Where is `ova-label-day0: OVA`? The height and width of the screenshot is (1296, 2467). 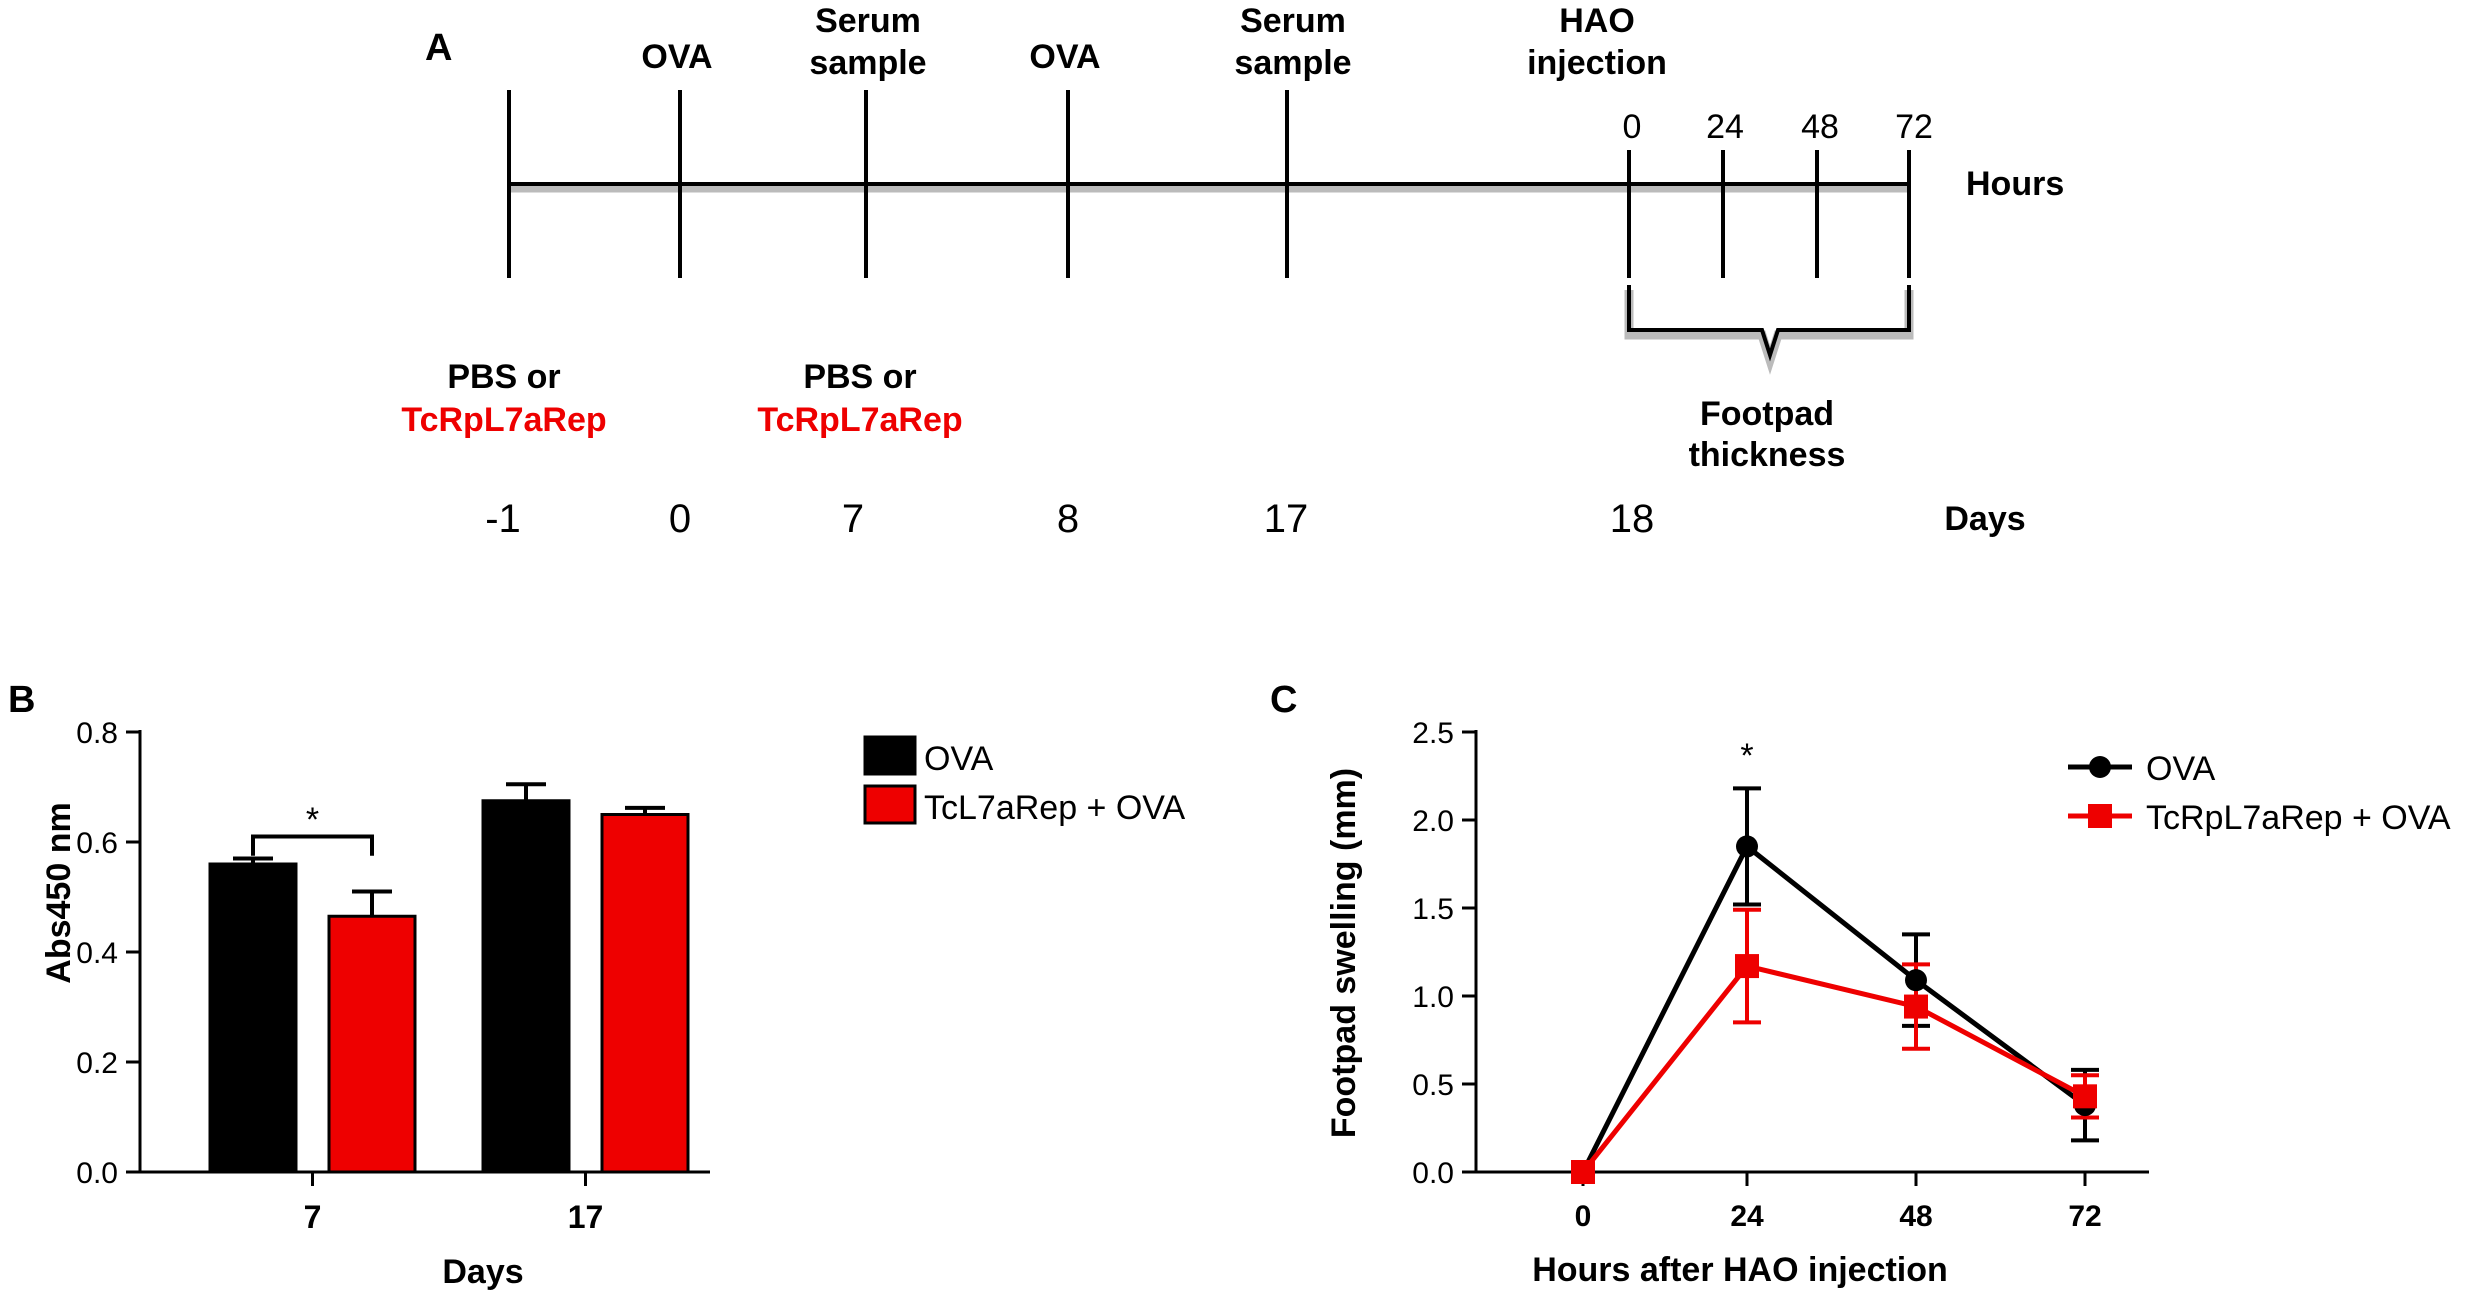
ova-label-day0: OVA is located at coordinates (676, 57).